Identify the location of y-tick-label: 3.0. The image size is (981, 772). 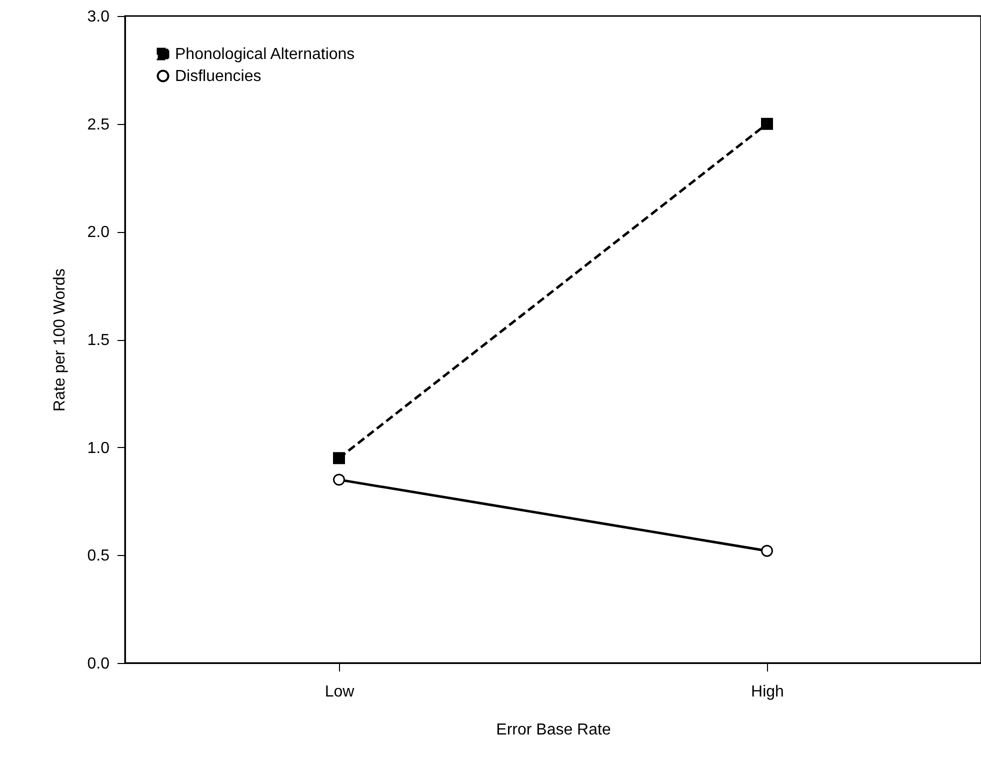
(98, 17).